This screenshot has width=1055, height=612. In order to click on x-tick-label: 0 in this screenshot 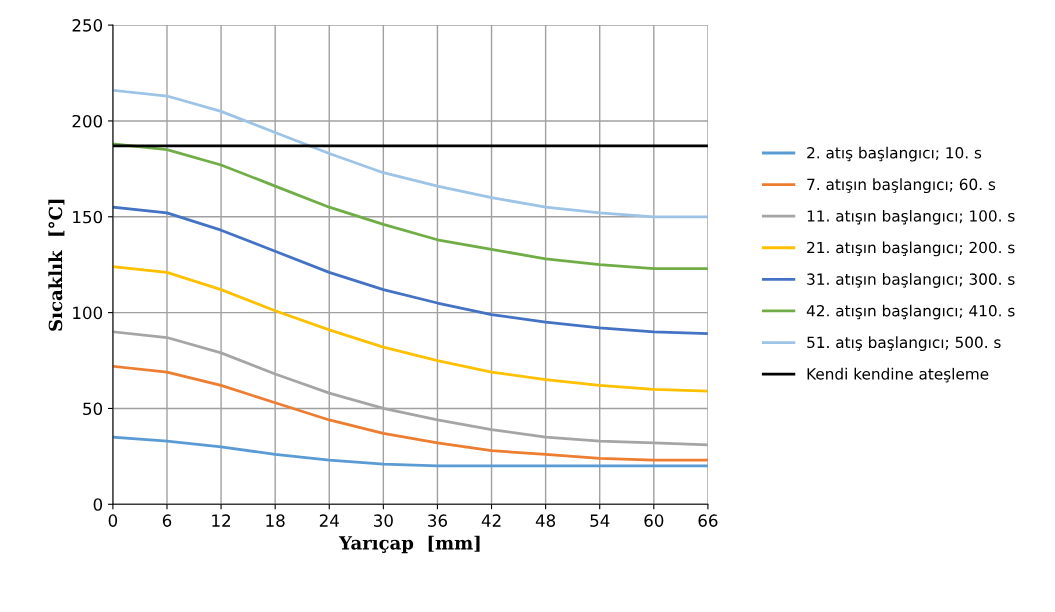, I will do `click(113, 520)`.